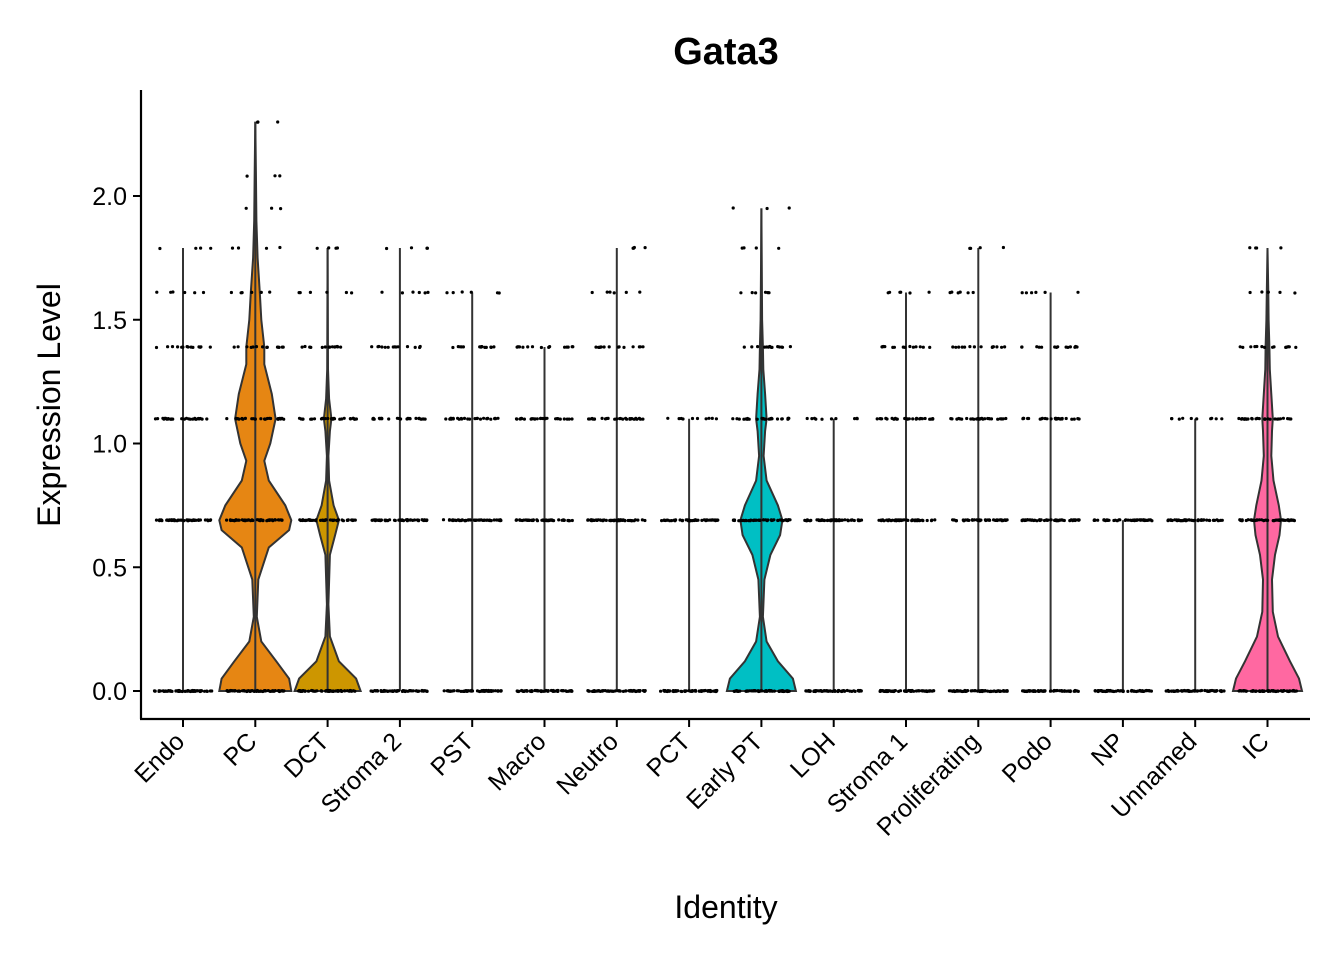 Image resolution: width=1344 pixels, height=960 pixels. Describe the element at coordinates (49, 405) in the screenshot. I see `y-axis-title: Expression Level` at that location.